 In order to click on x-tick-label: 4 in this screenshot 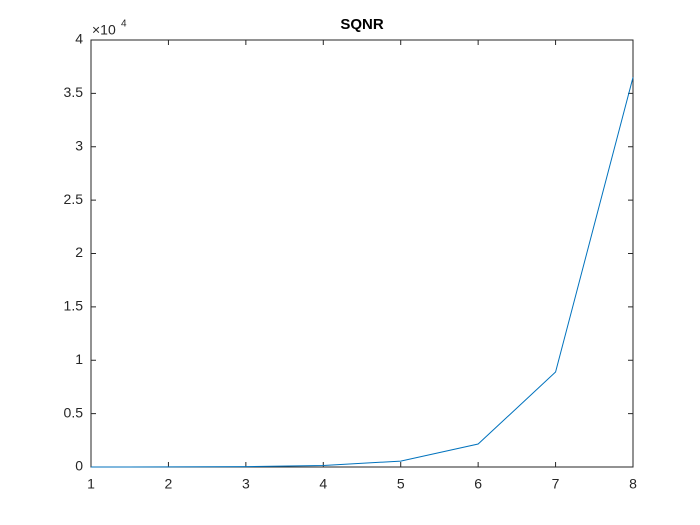, I will do `click(323, 484)`.